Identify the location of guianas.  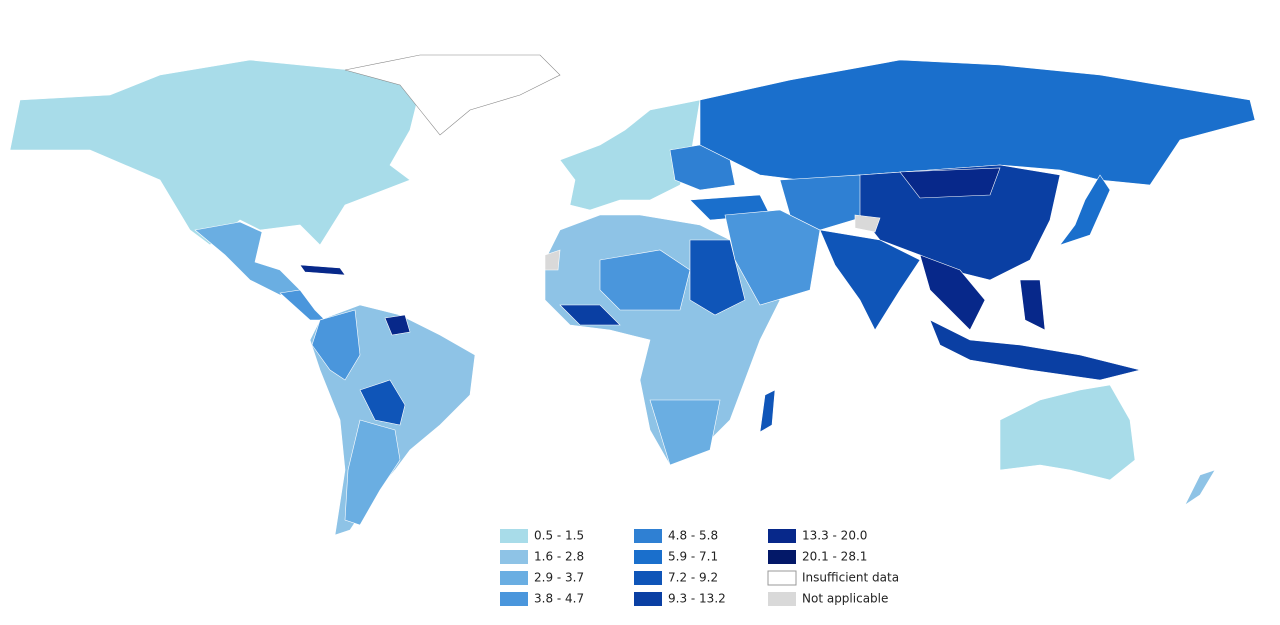
(397, 325).